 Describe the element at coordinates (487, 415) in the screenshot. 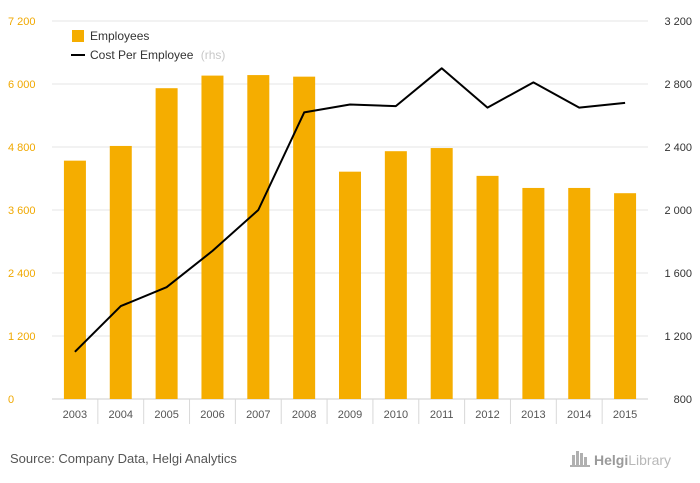

I see `x-tick-label: 2012` at that location.